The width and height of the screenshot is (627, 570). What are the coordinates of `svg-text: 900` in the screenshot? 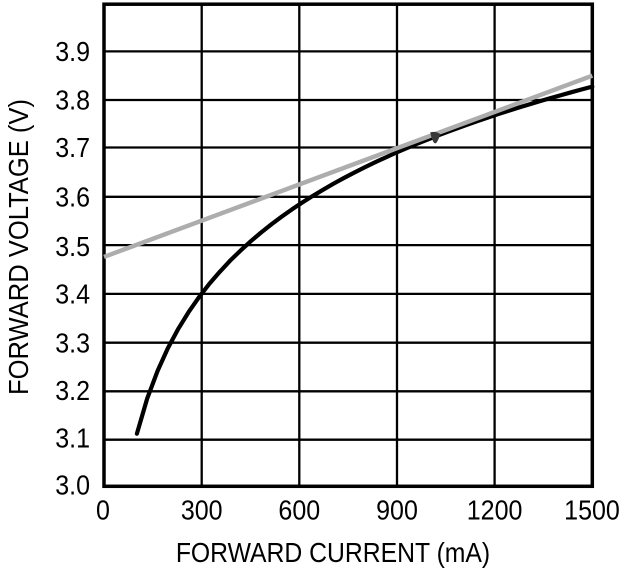 It's located at (397, 509).